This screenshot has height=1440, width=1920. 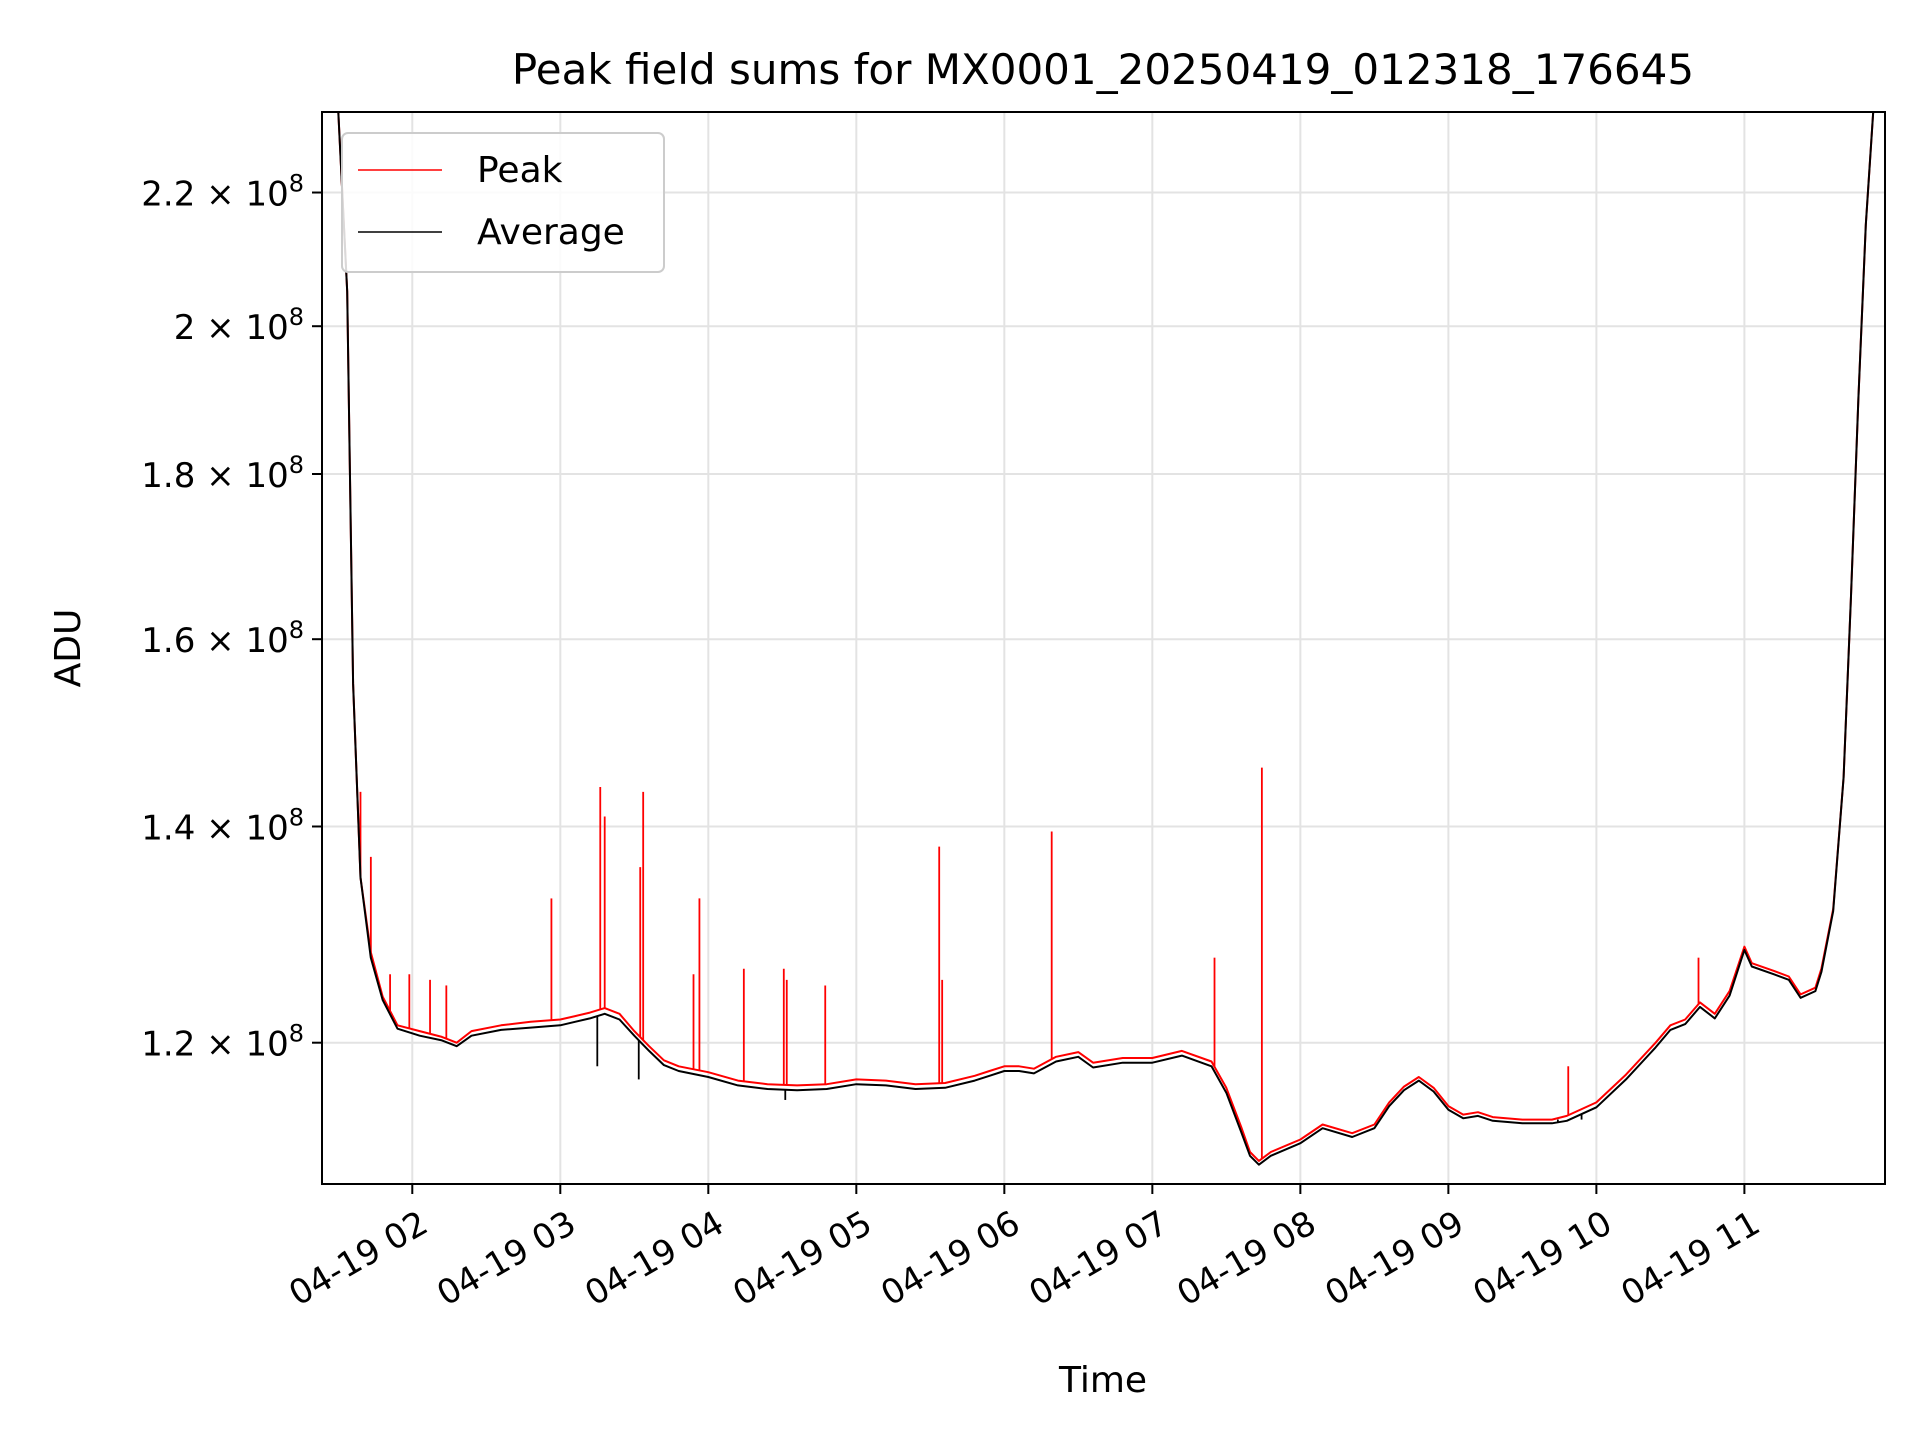 I want to click on y-axis-label: ADU, so click(x=68, y=648).